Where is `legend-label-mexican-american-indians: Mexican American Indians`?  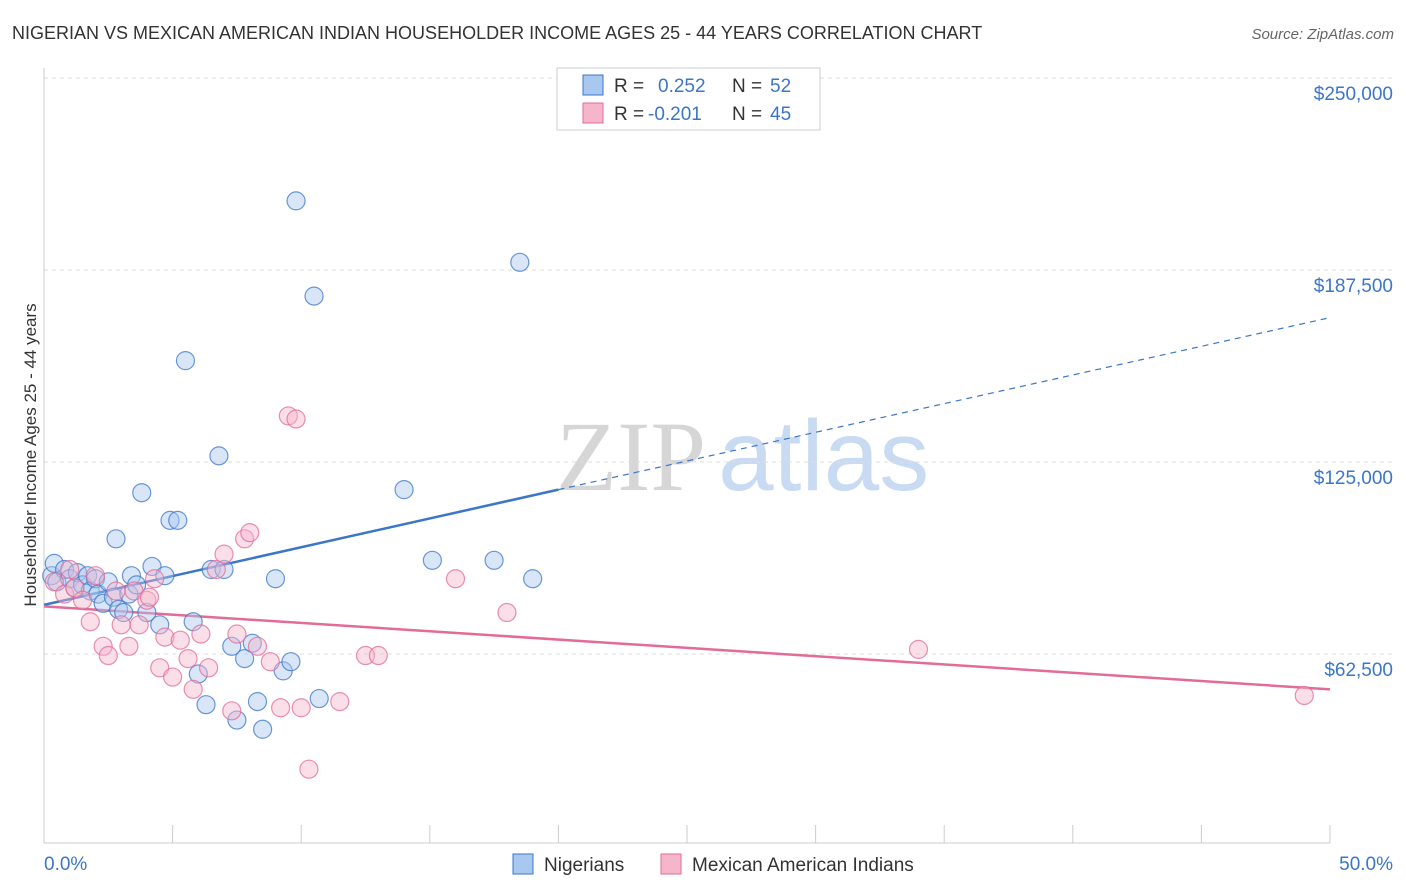
legend-label-mexican-american-indians: Mexican American Indians is located at coordinates (803, 865).